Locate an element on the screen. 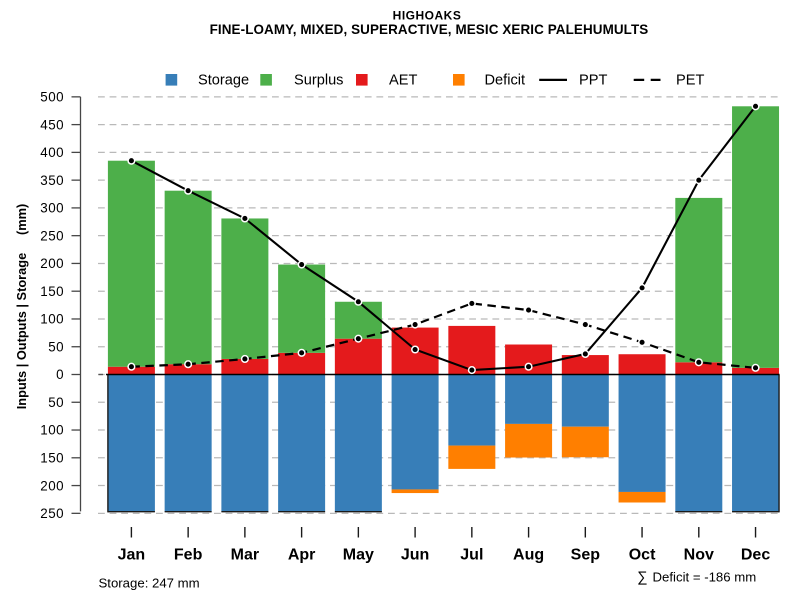 This screenshot has height=600, width=800. svg-text: Storage: 247 mm is located at coordinates (149, 583).